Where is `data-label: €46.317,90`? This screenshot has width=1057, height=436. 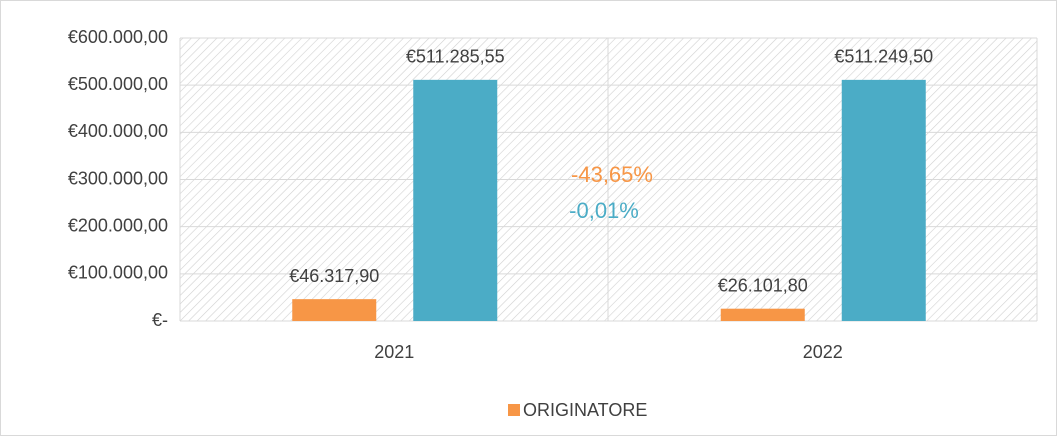
data-label: €46.317,90 is located at coordinates (334, 276).